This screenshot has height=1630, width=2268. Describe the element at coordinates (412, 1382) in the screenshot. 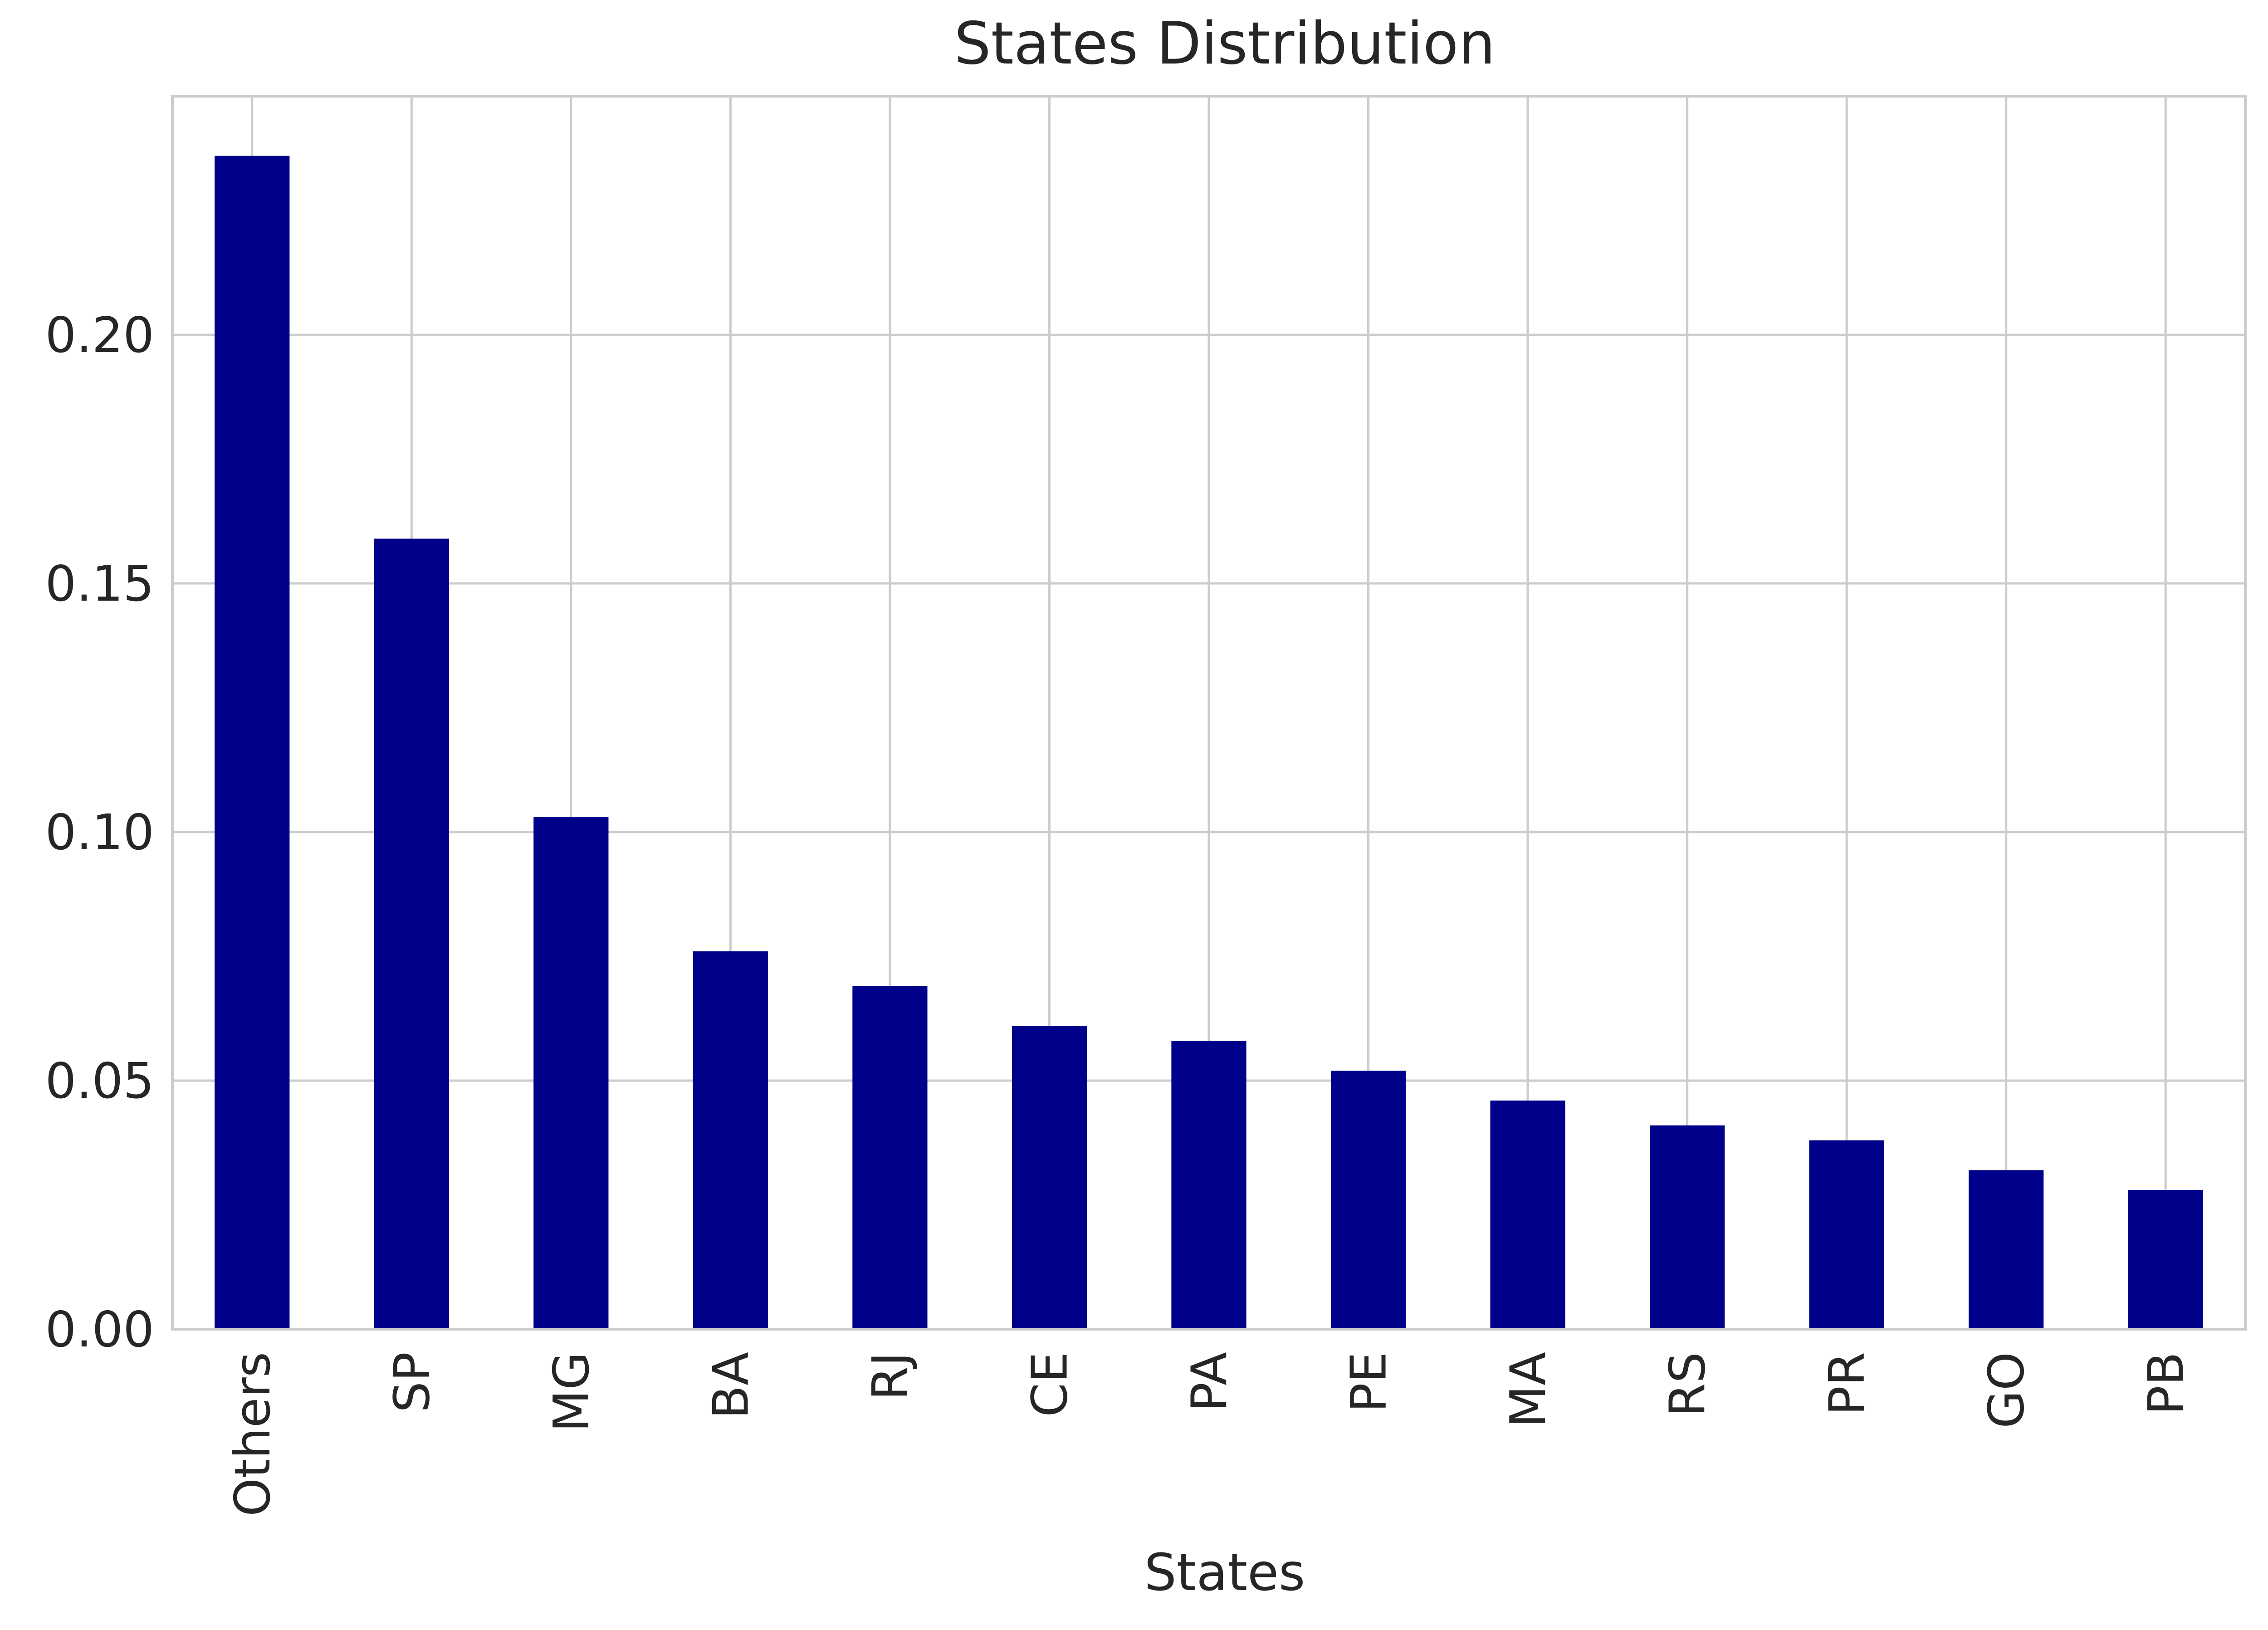

I see `x-tick-label: SP` at that location.